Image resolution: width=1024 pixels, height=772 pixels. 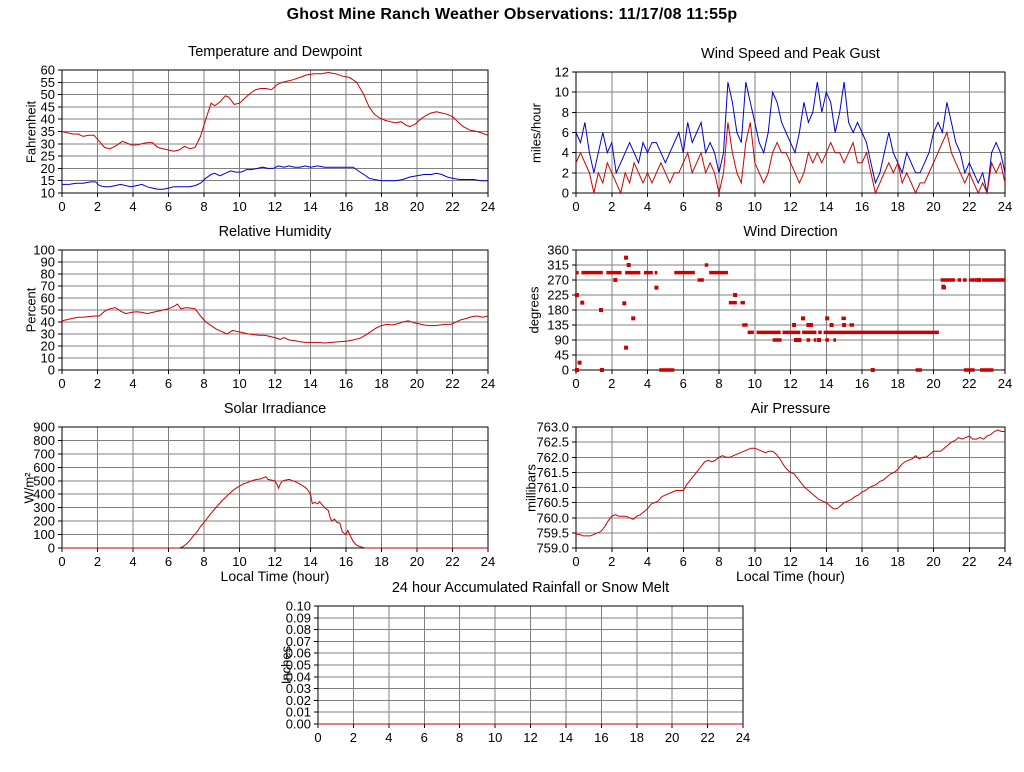 What do you see at coordinates (48, 94) in the screenshot?
I see `svg-text: 50` at bounding box center [48, 94].